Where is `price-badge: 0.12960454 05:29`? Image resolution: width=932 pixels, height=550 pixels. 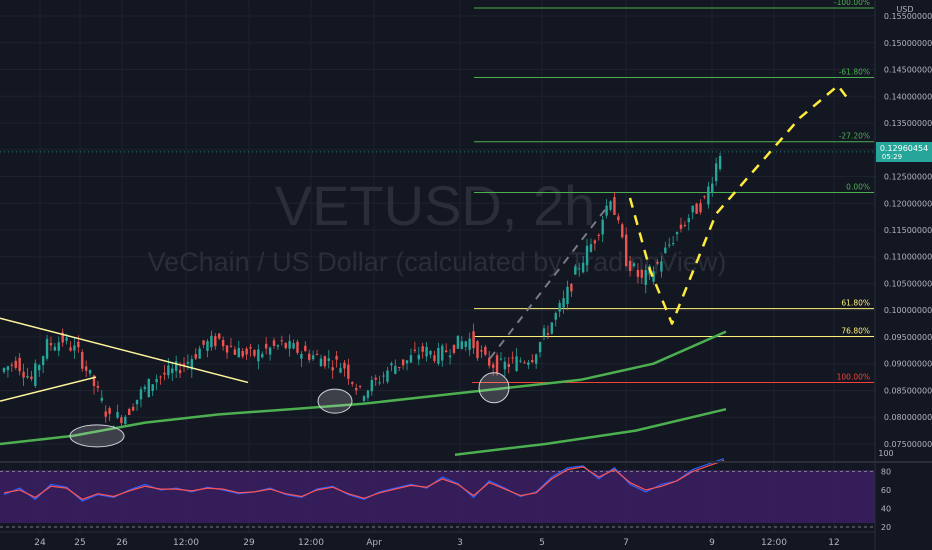 price-badge: 0.12960454 05:29 is located at coordinates (904, 152).